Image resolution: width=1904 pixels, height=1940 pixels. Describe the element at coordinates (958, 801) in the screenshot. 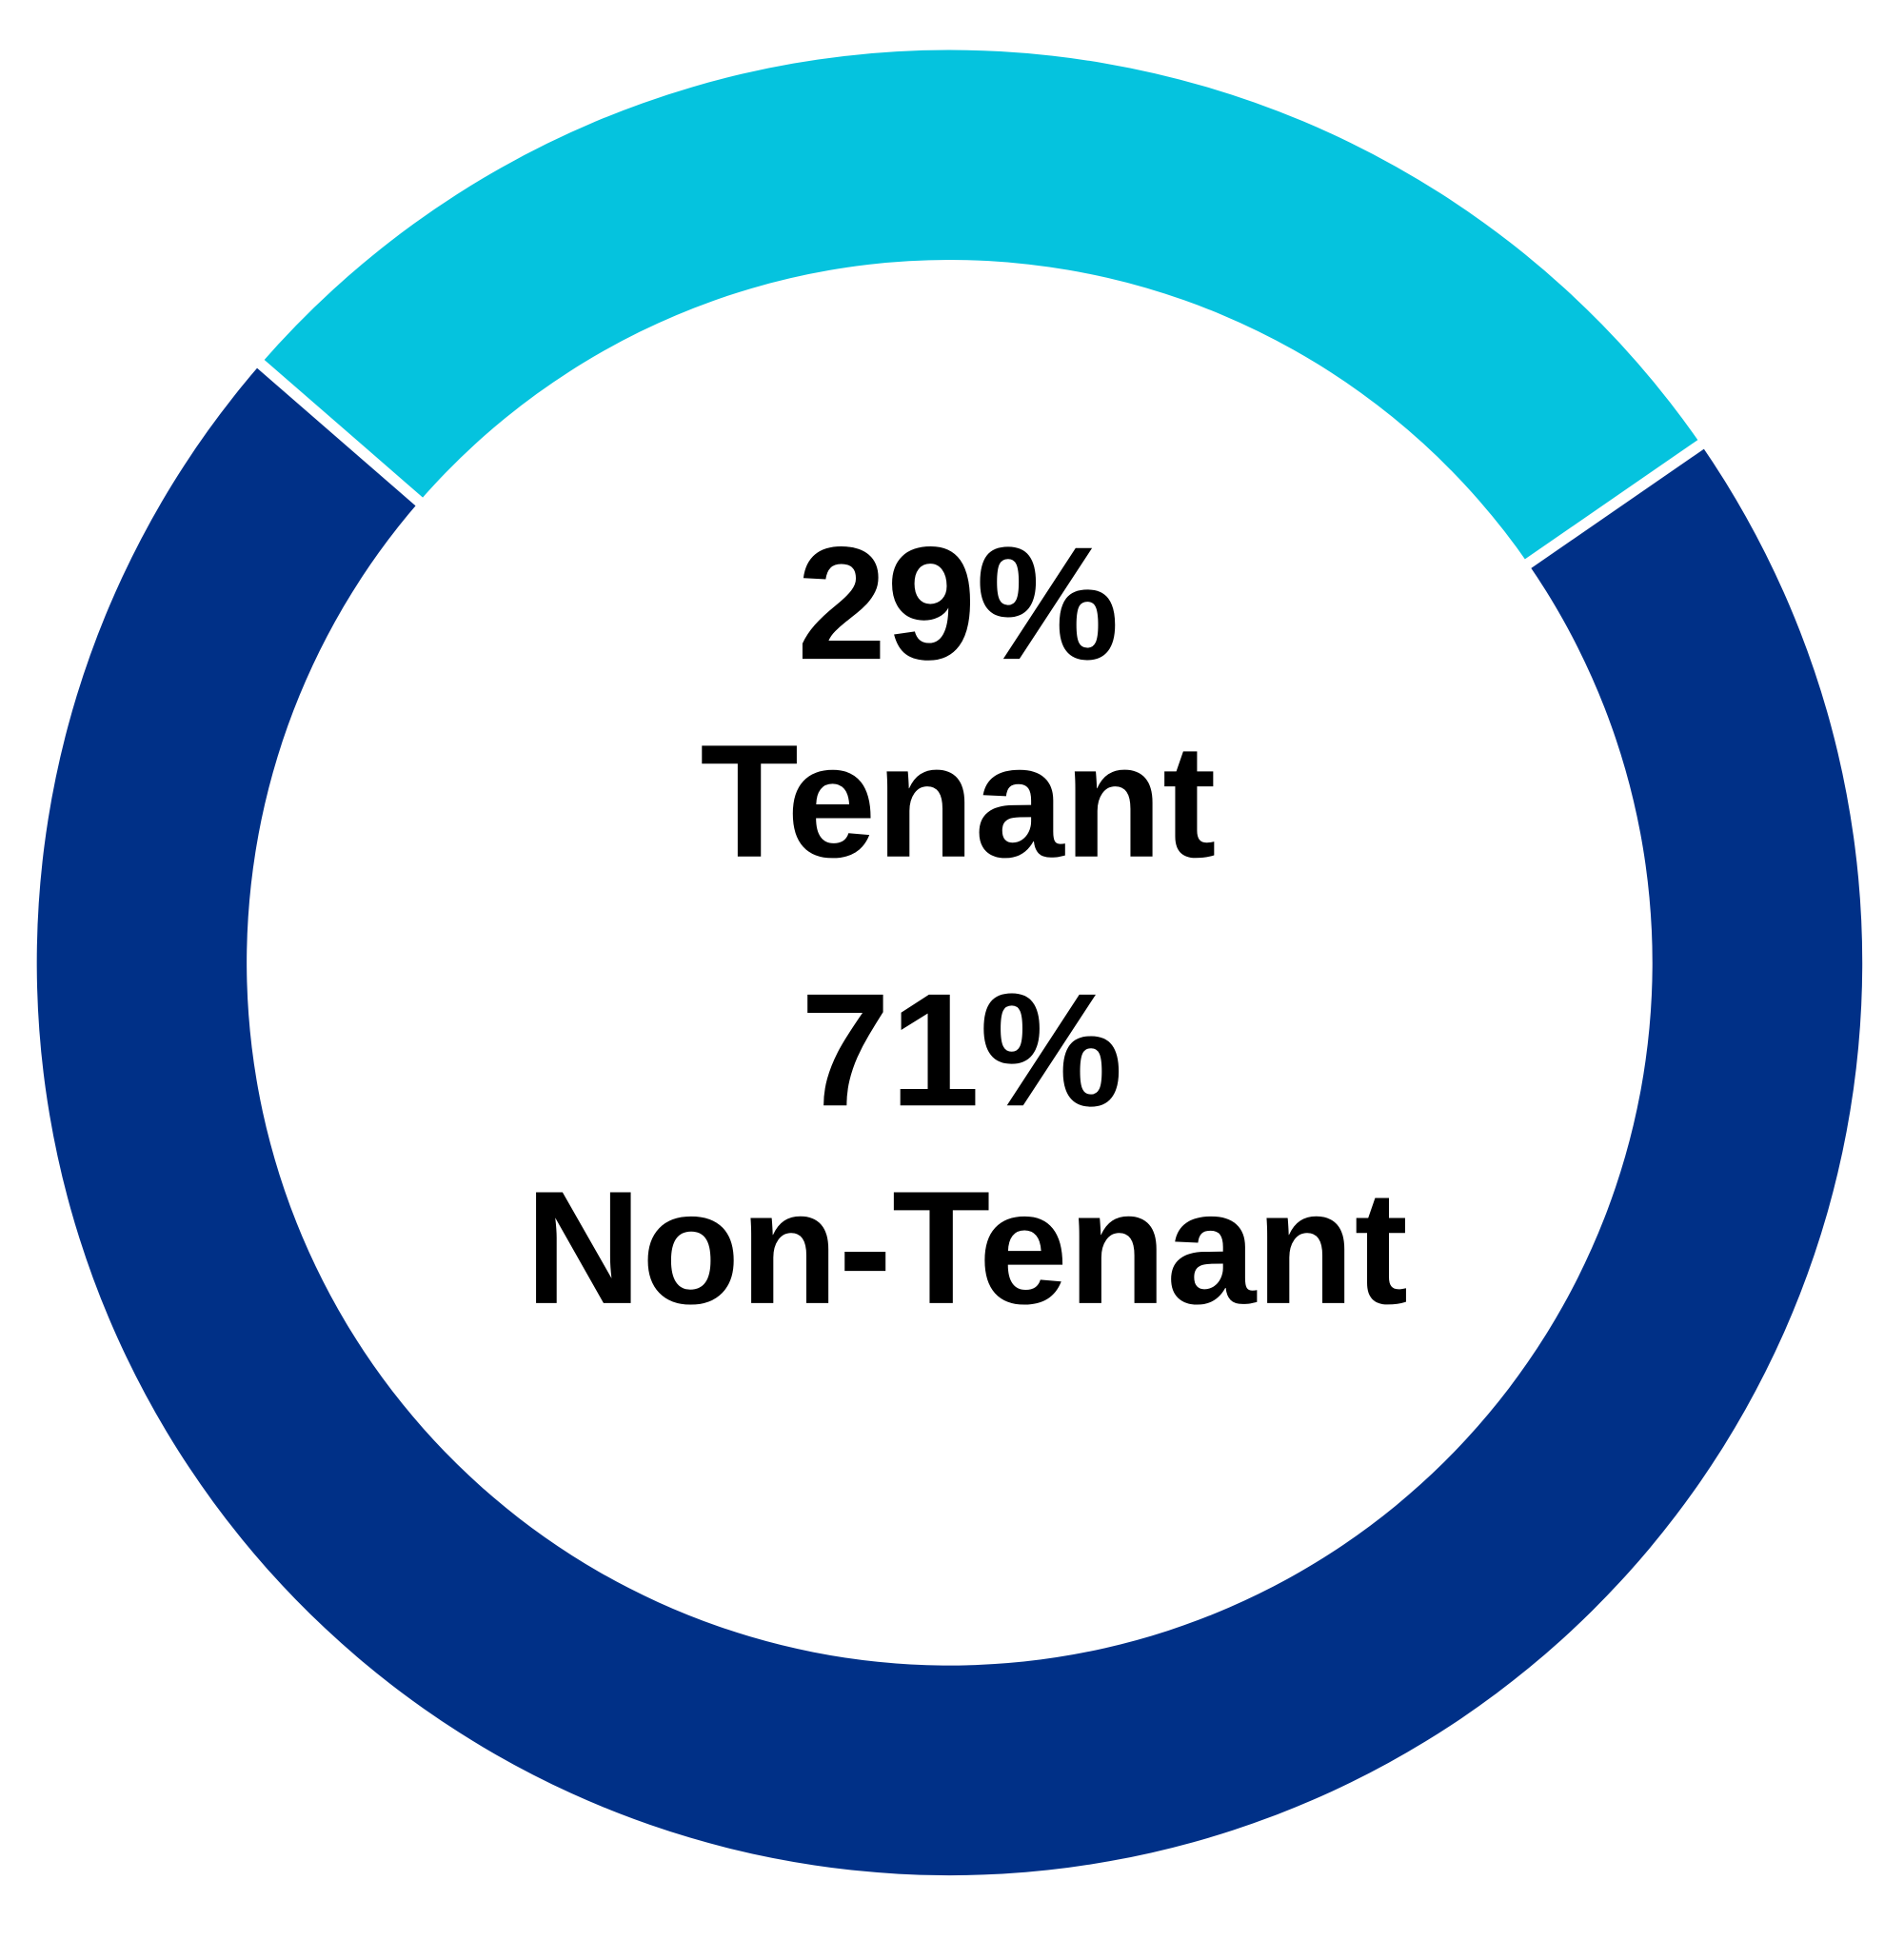

I see `tenant-name-label: Tenant` at that location.